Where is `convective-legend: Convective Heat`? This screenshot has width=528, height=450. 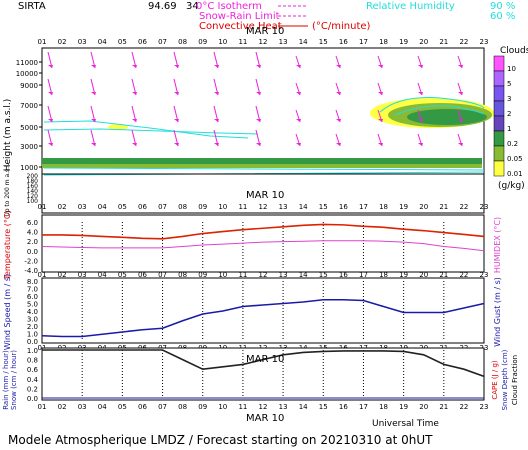
convective-legend: Convective Heat is located at coordinates (240, 26).